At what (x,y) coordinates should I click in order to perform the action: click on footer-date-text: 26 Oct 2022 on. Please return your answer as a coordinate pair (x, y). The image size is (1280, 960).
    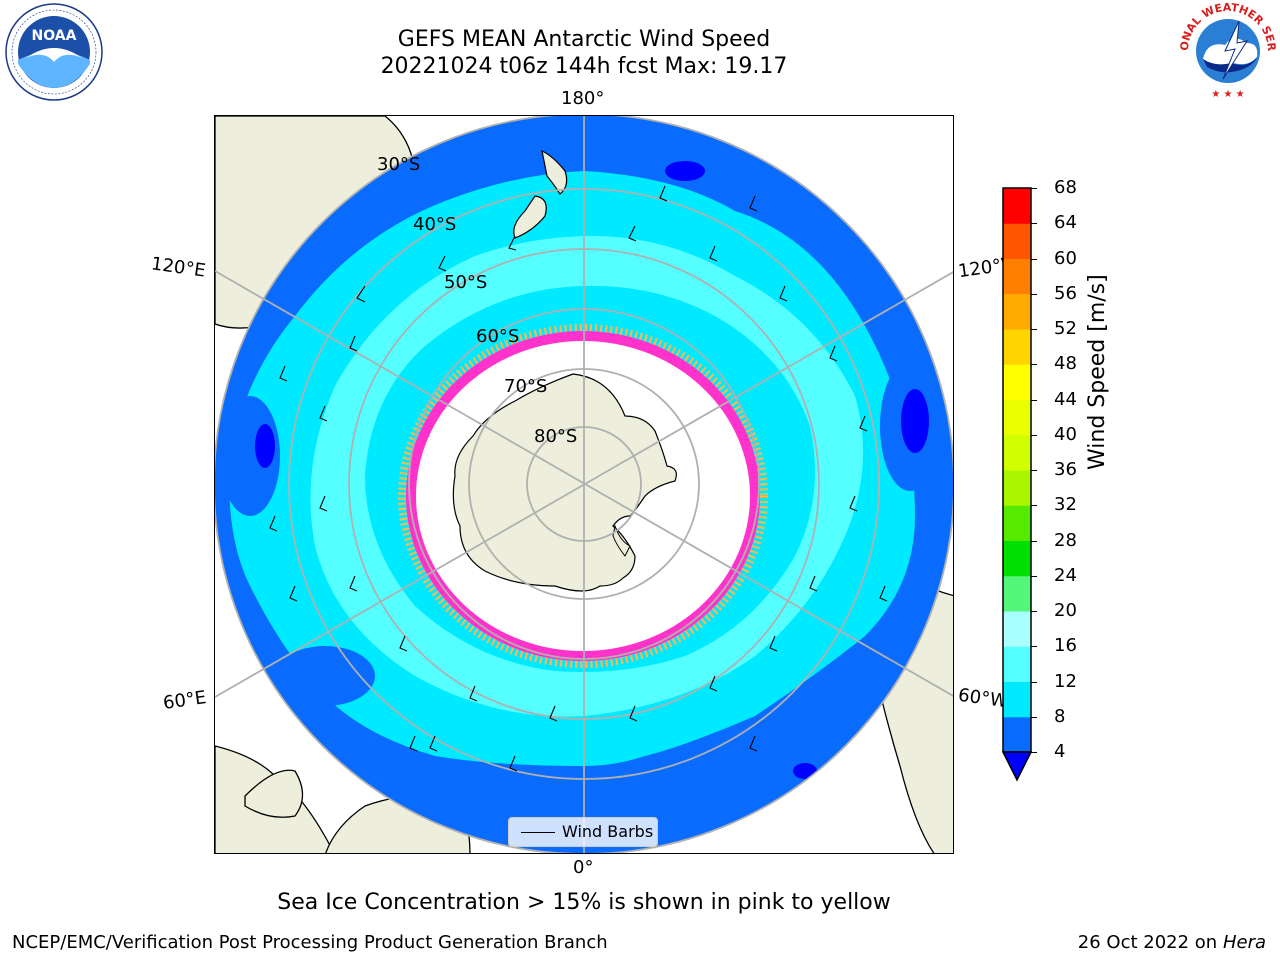
    Looking at the image, I should click on (1147, 942).